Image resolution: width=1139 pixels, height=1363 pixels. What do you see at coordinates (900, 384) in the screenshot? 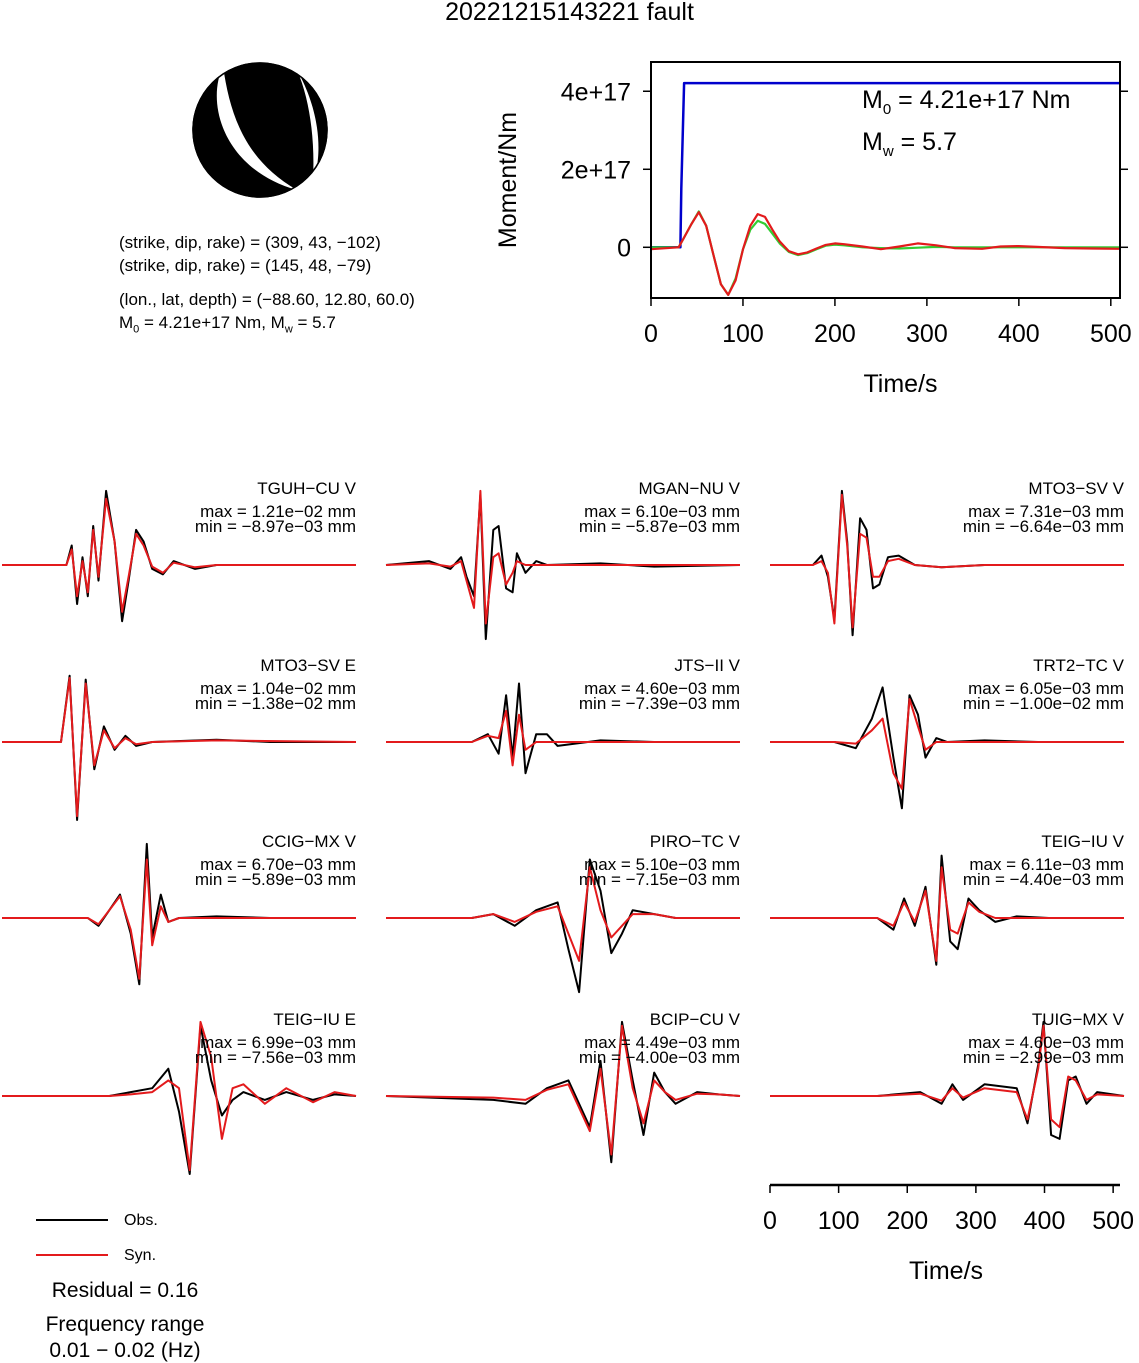
I see `moment-x-axis-label: Time/s` at bounding box center [900, 384].